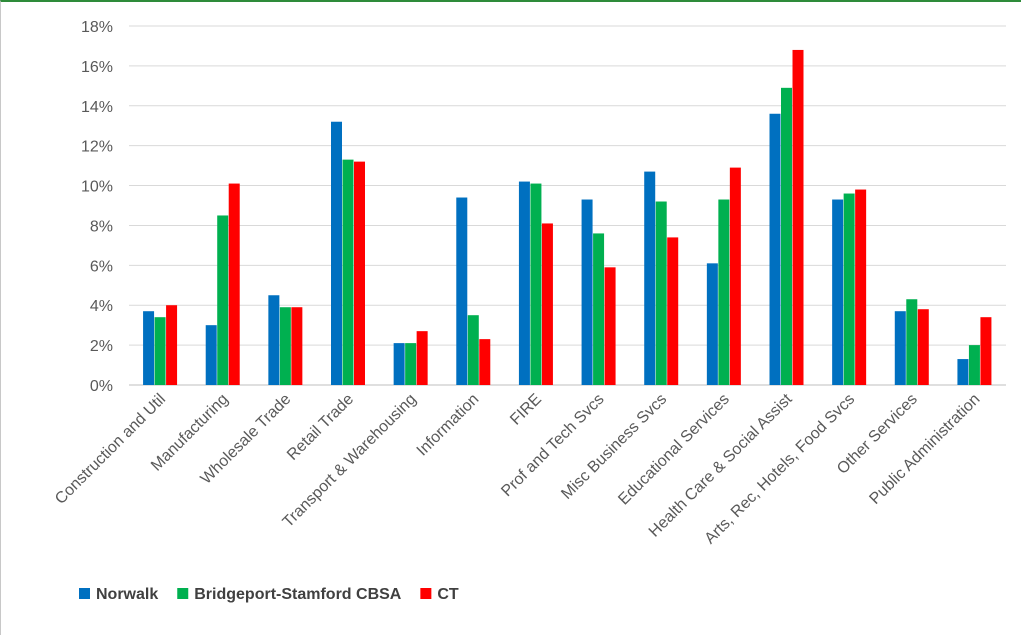 This screenshot has width=1021, height=637. I want to click on x-category-label: Transport & Warehousing, so click(350, 461).